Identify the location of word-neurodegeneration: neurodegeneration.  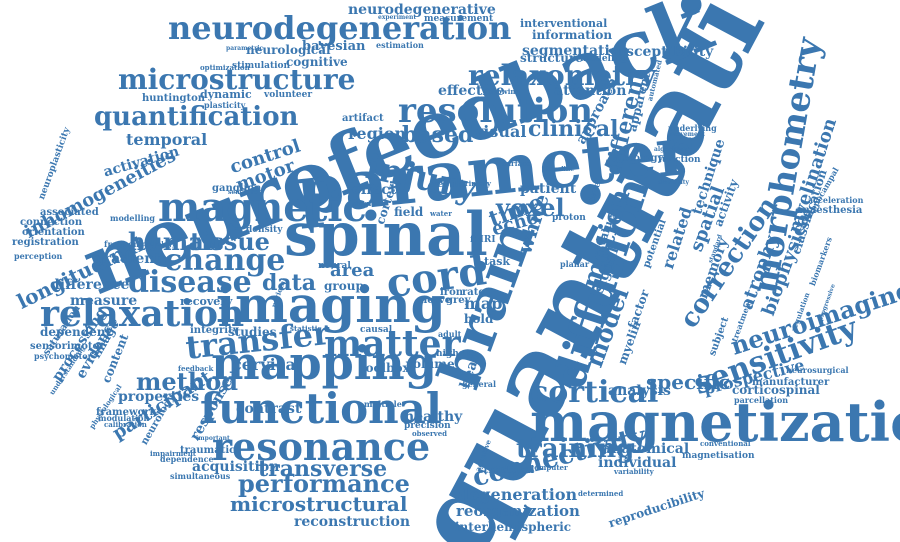
(340, 28).